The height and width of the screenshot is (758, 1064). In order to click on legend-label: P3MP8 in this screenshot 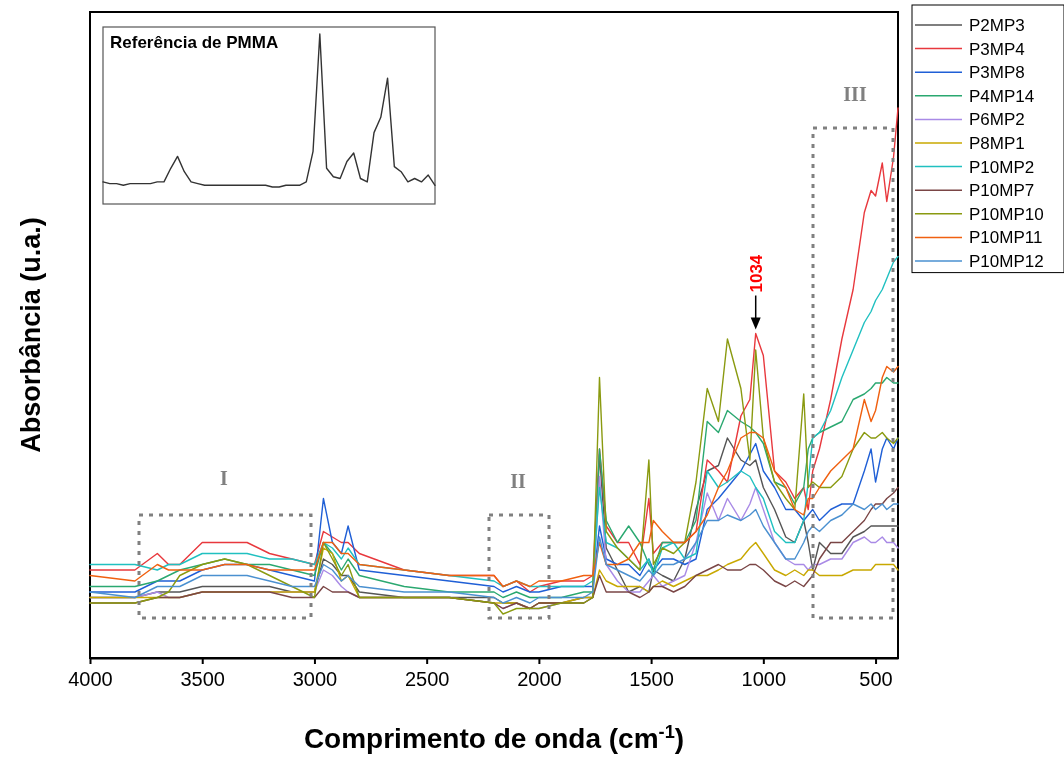, I will do `click(997, 73)`.